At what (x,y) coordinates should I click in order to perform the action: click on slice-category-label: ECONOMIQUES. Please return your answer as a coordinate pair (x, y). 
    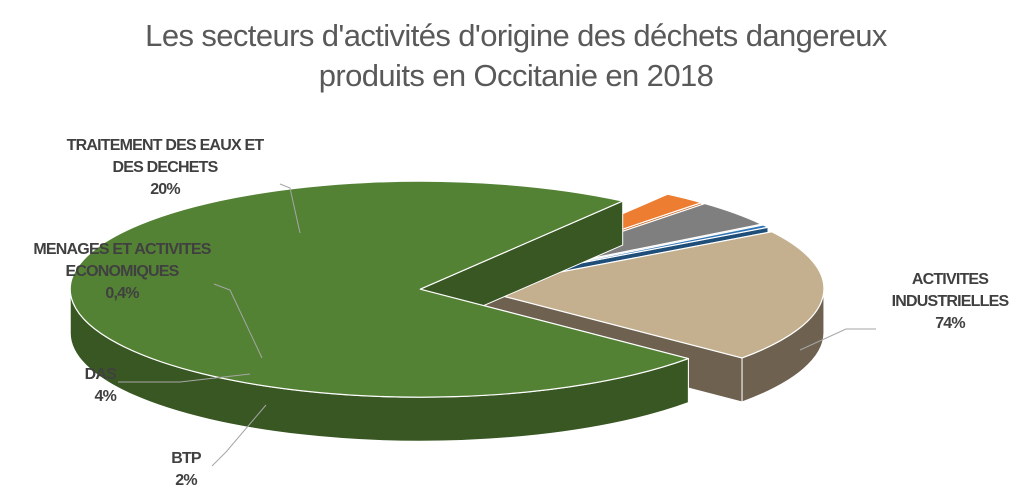
    Looking at the image, I should click on (123, 271).